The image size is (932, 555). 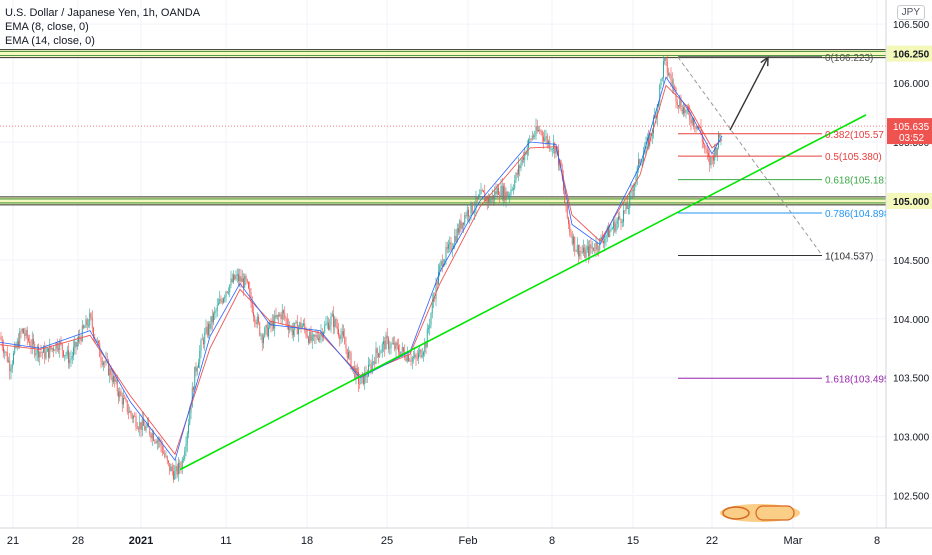 What do you see at coordinates (749, 93) in the screenshot?
I see `forecast-arrow` at bounding box center [749, 93].